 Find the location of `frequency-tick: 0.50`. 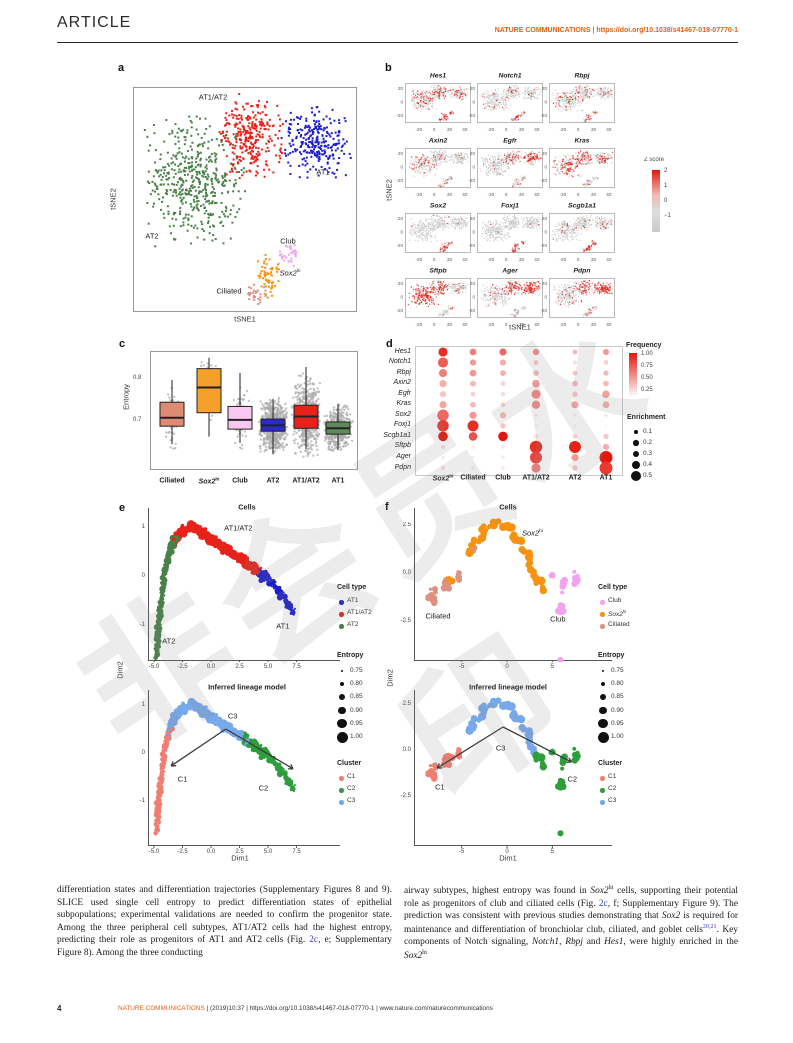

frequency-tick: 0.50 is located at coordinates (647, 378).